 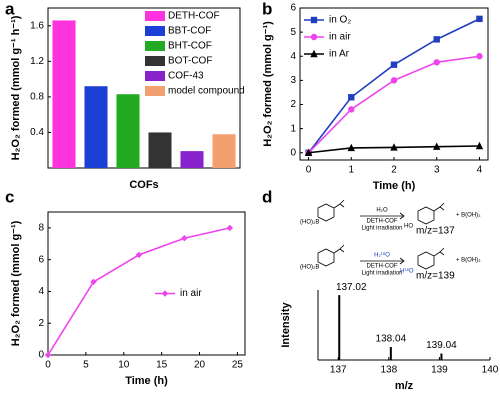 What do you see at coordinates (339, 54) in the screenshot?
I see `legend-label: in Ar` at bounding box center [339, 54].